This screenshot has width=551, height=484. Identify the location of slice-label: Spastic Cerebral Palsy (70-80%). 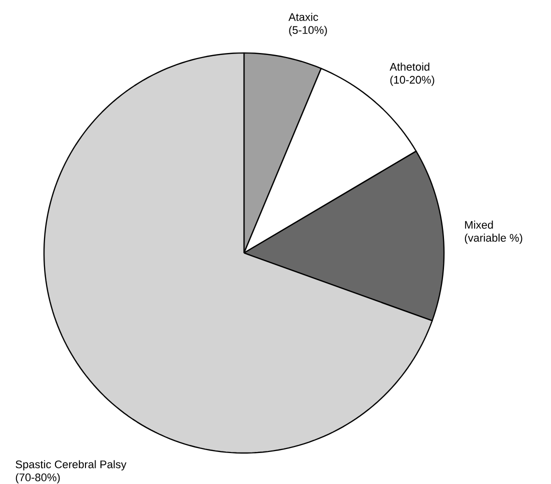
(71, 472).